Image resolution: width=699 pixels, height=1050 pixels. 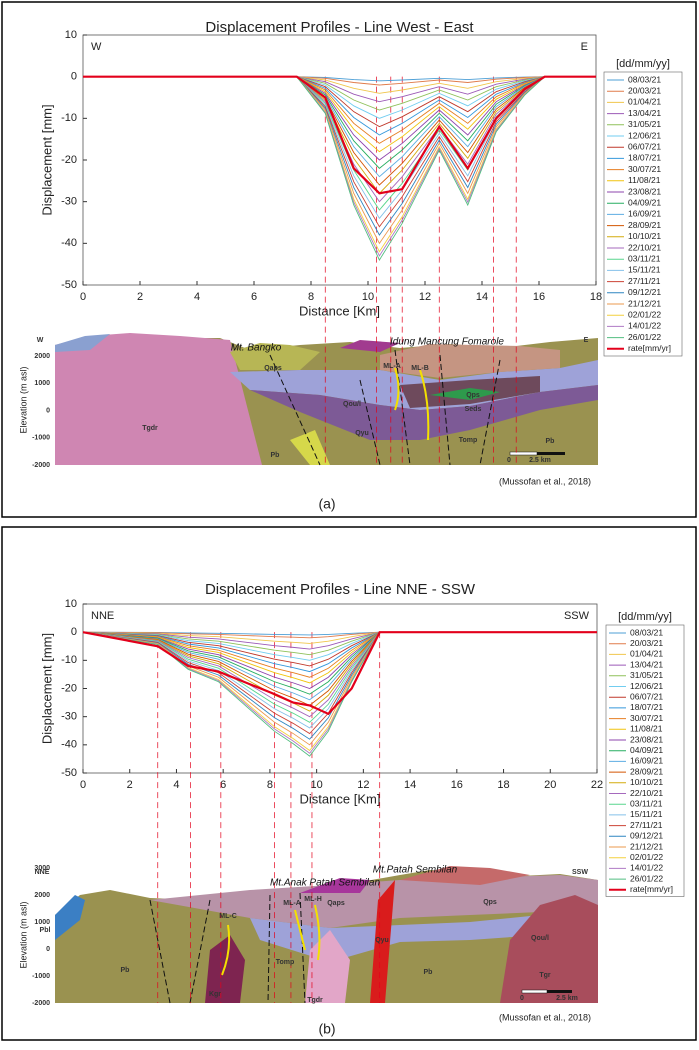 What do you see at coordinates (425, 297) in the screenshot?
I see `x-tick-label: 12` at bounding box center [425, 297].